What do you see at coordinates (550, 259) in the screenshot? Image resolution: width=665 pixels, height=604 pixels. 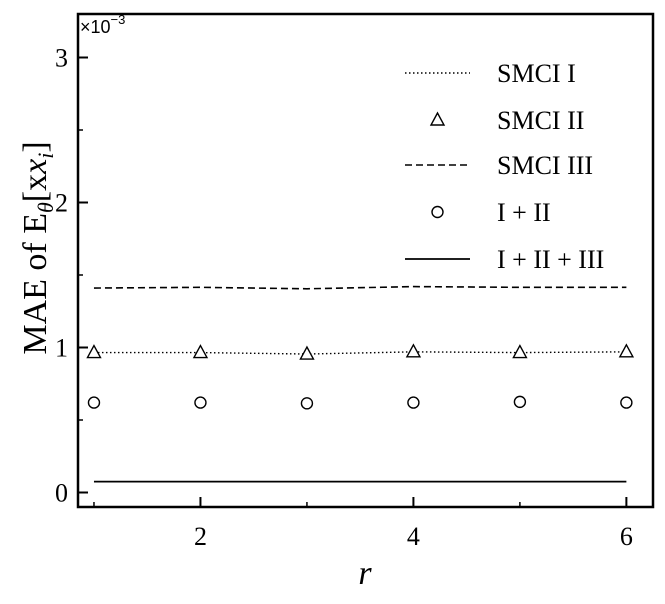 I see `legend-label: I + II + III` at bounding box center [550, 259].